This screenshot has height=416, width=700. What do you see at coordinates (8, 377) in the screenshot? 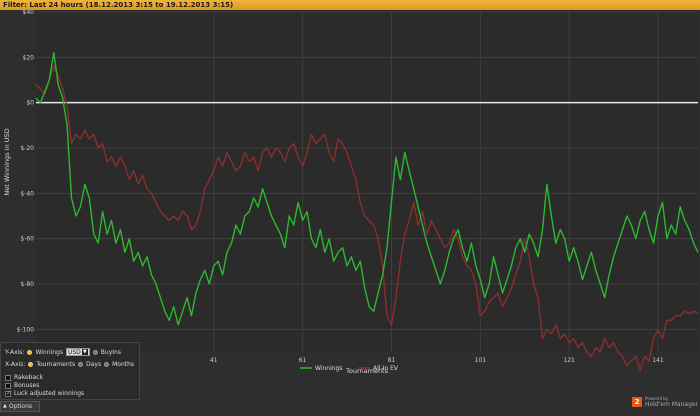
I see `rakeback-checkbox` at bounding box center [8, 377].